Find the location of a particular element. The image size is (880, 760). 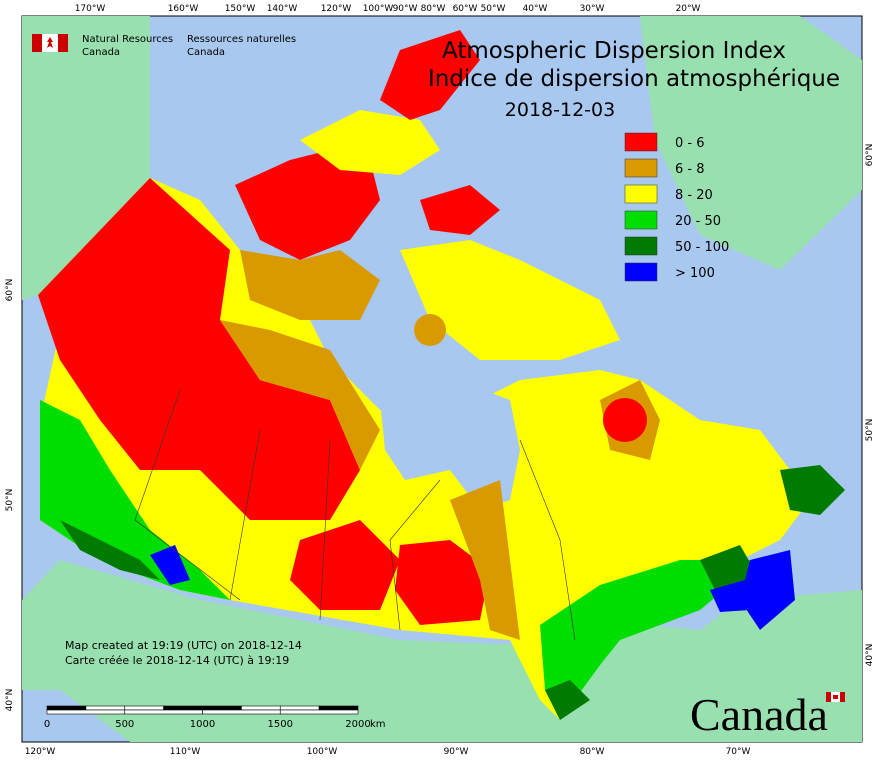

scale-unit: km is located at coordinates (378, 724).